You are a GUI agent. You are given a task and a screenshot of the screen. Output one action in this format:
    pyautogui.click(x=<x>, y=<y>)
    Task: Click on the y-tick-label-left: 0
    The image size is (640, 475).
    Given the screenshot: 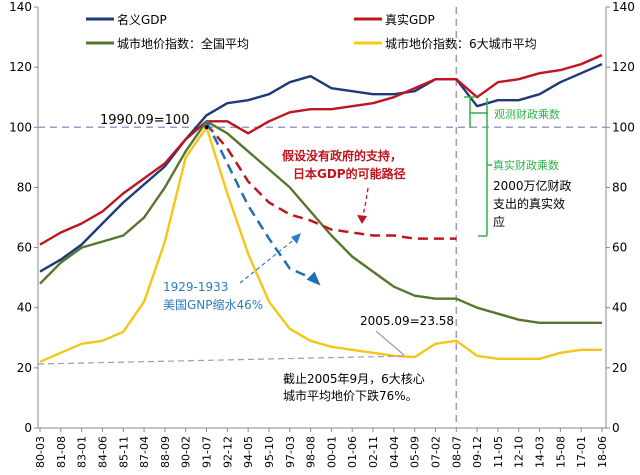 What is the action you would take?
    pyautogui.click(x=28, y=428)
    